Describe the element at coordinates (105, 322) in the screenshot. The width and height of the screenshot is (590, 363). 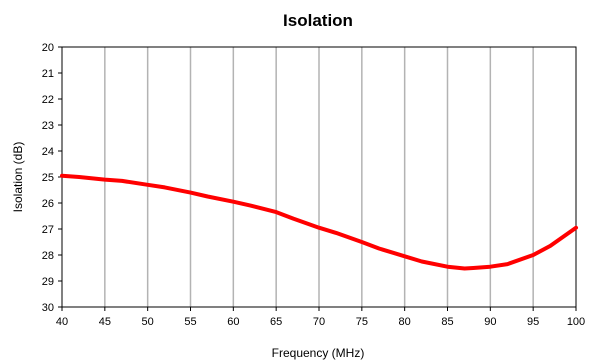
I see `x-tick-label: 45` at that location.